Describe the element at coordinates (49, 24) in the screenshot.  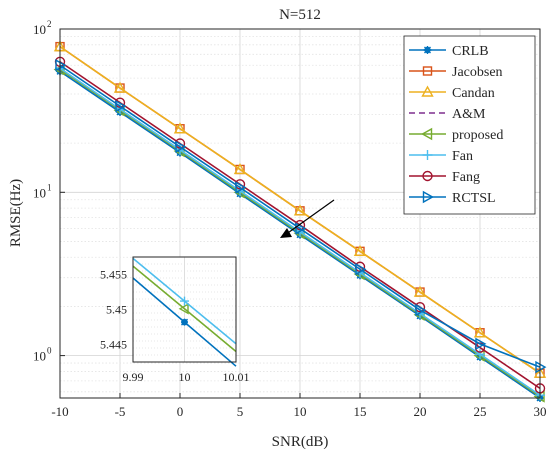
I see `y-tick-exponent-2: 2` at that location.